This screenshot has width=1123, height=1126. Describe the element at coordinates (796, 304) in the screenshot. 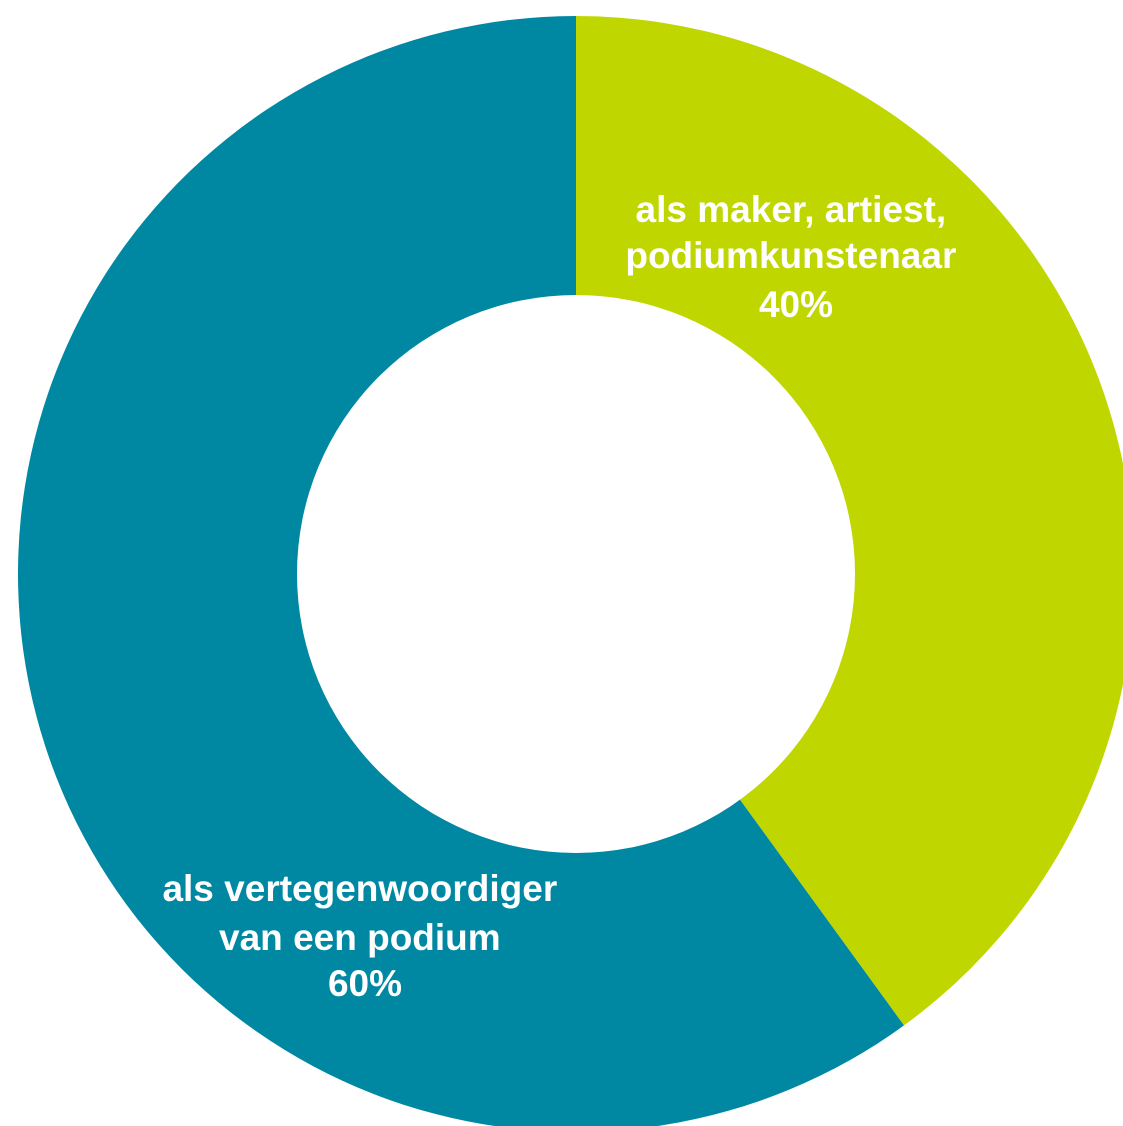

I see `slice-label-maker-value: 40%` at that location.